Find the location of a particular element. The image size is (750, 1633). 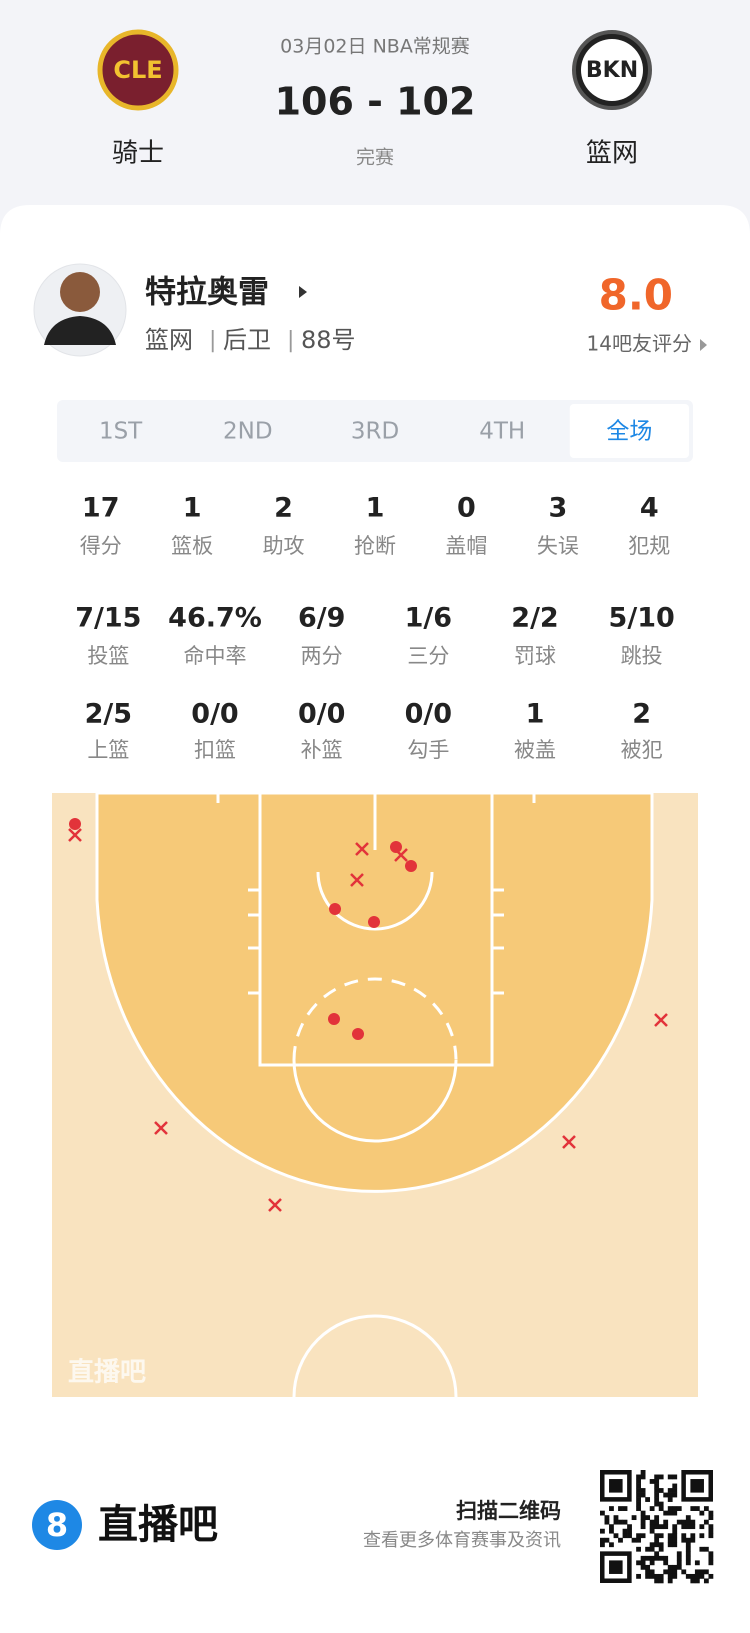

stat-label: 失误 is located at coordinates (558, 546).